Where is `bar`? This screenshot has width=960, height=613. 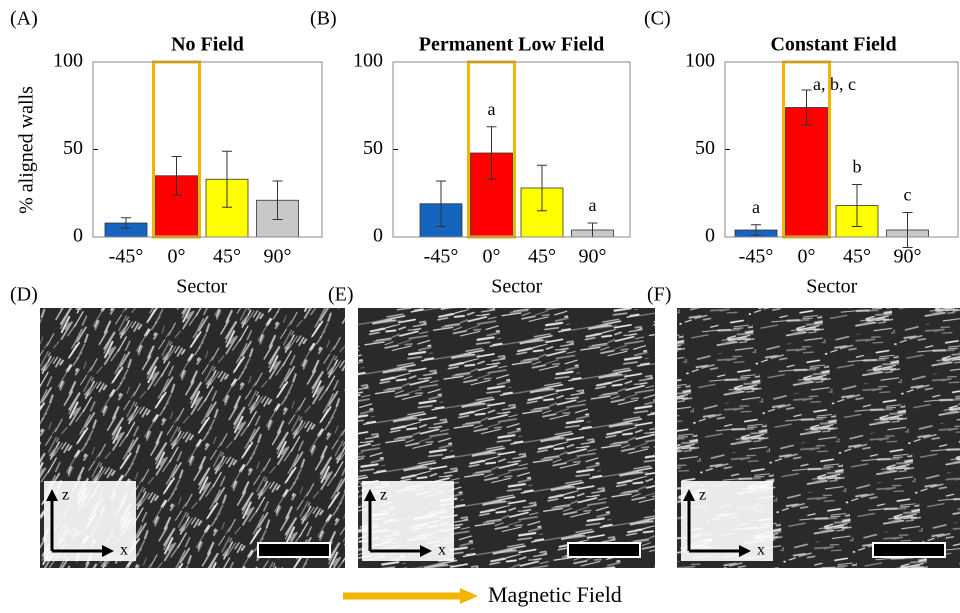 bar is located at coordinates (806, 172).